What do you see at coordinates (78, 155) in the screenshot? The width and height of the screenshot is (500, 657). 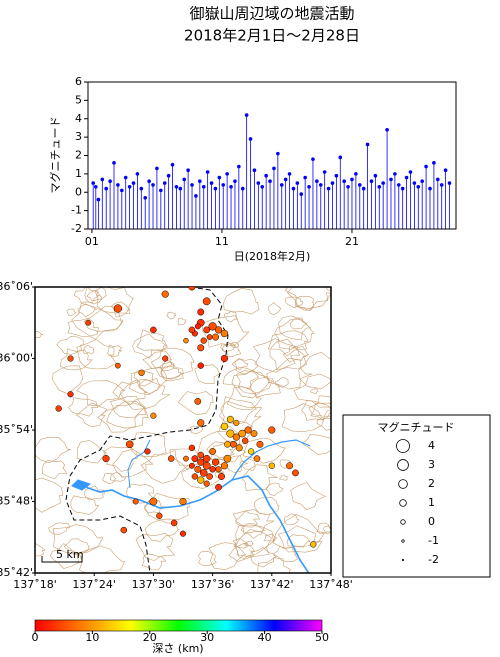 I see `y-tick-label: 2` at bounding box center [78, 155].